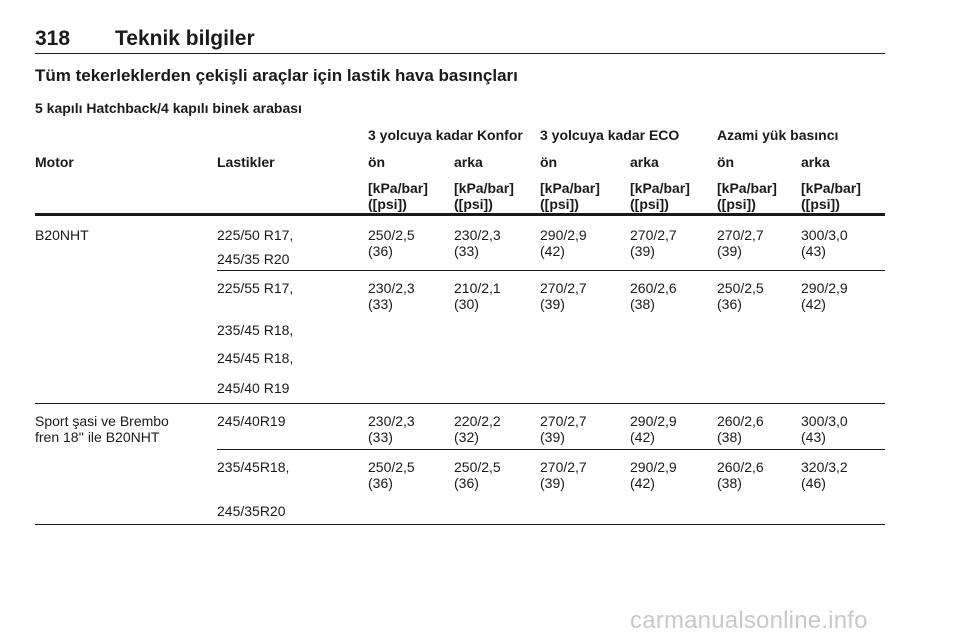  I want to click on tyre-cell: 245/35R20, so click(251, 511).